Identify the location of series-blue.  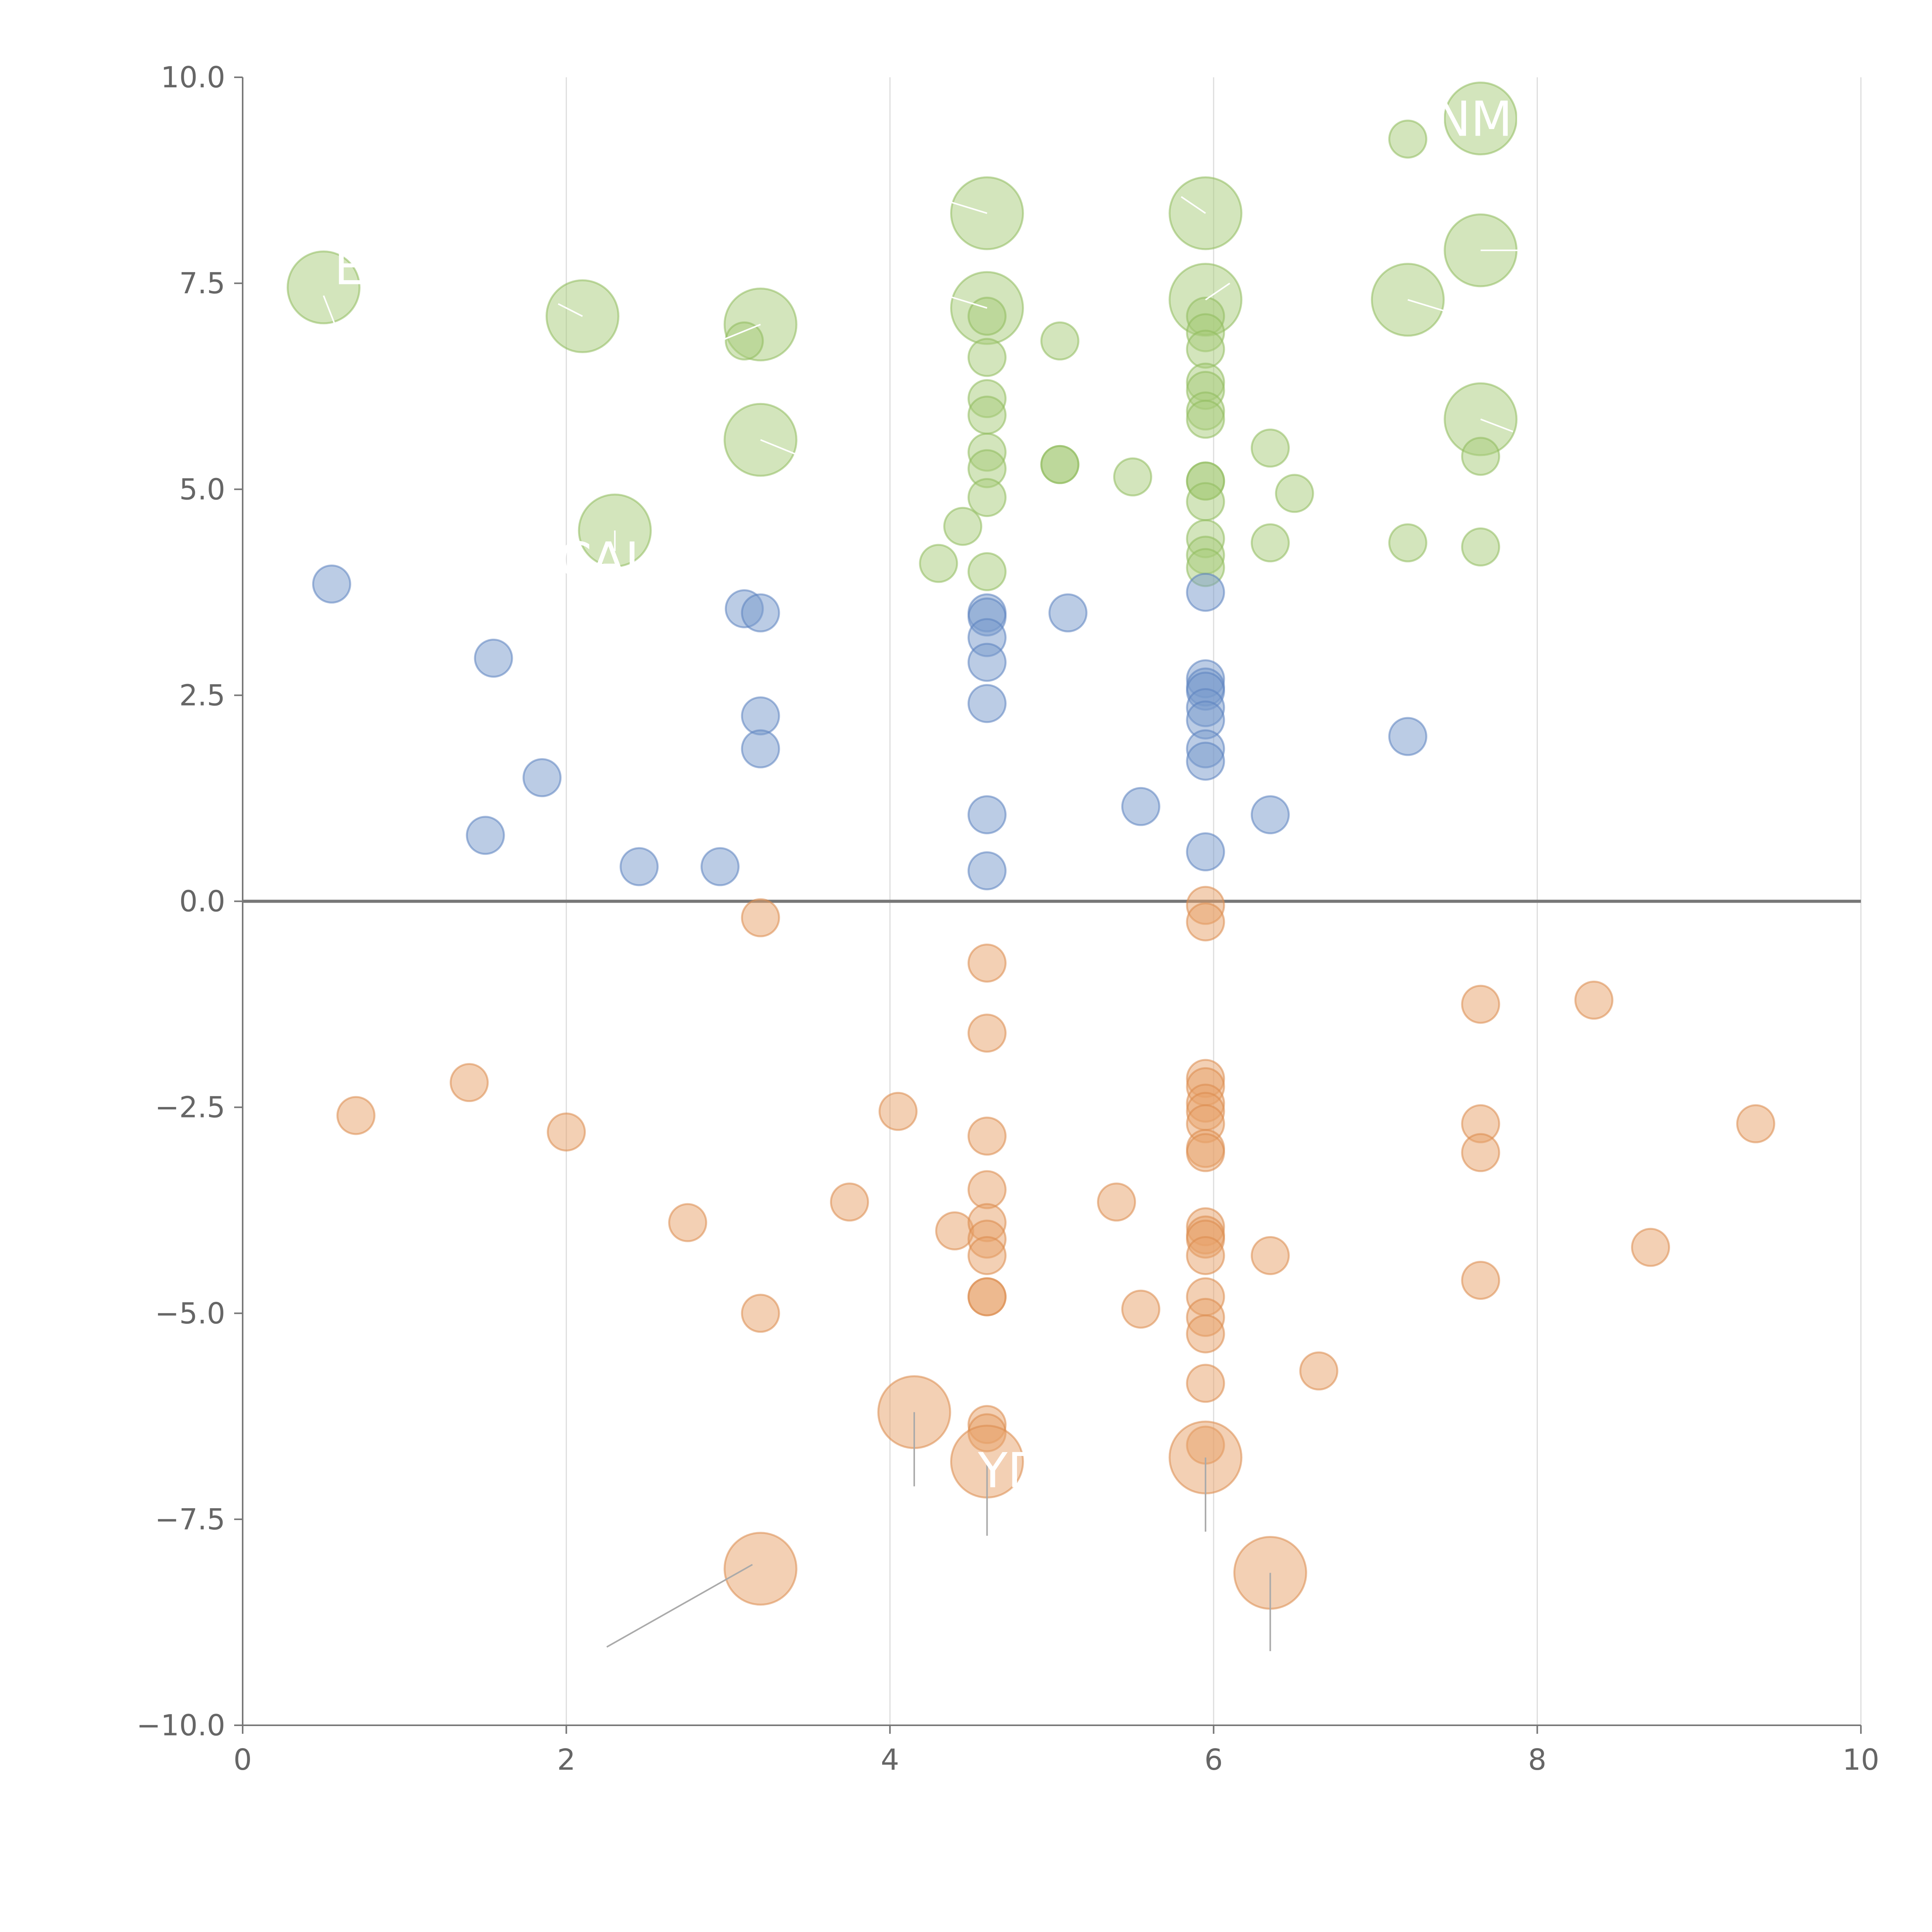
(870, 727).